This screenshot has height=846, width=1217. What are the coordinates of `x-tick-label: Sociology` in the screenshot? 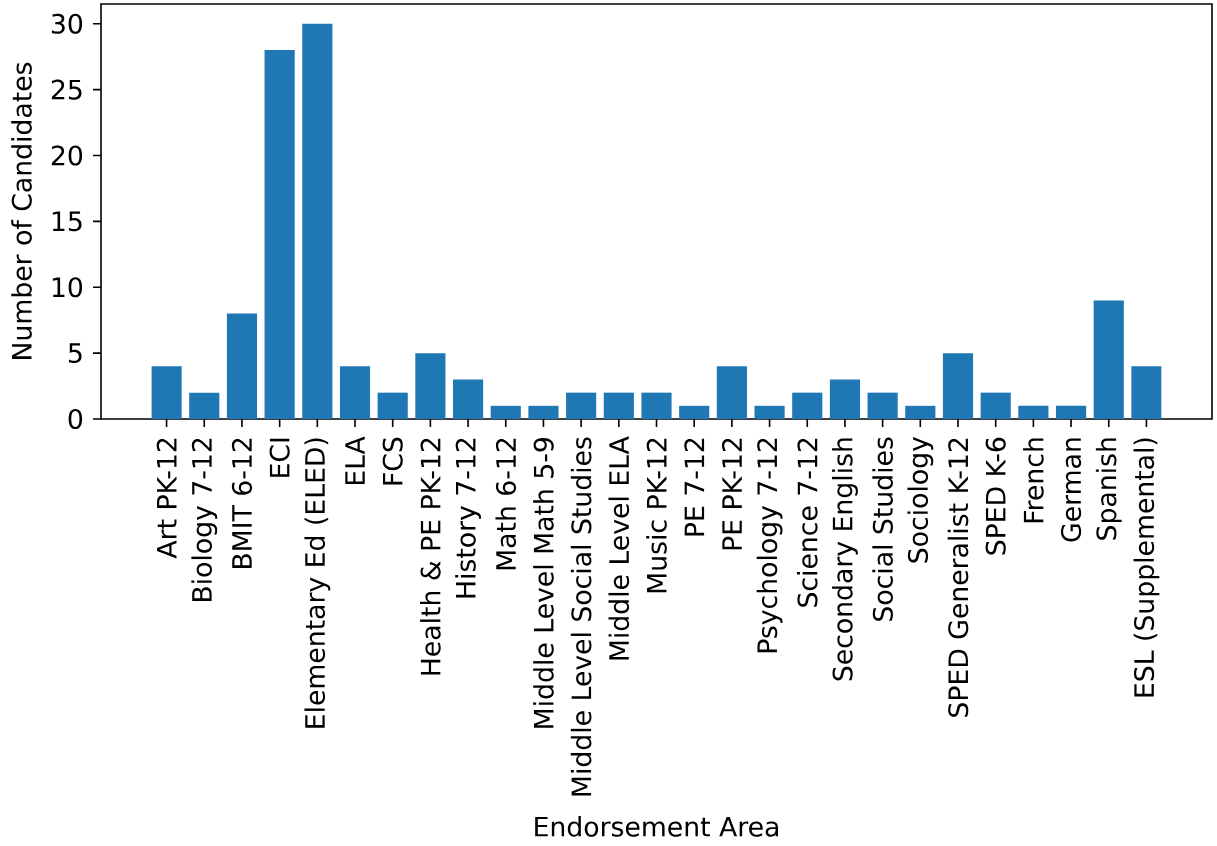 It's located at (920, 499).